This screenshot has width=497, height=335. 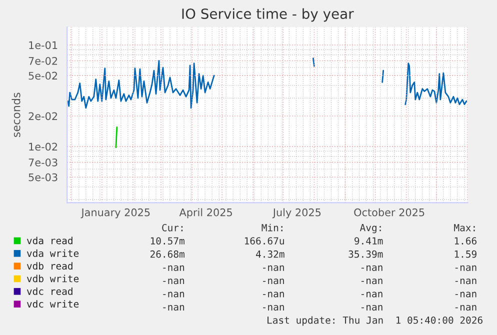 I want to click on x-tick-label: July 2025, so click(x=296, y=213).